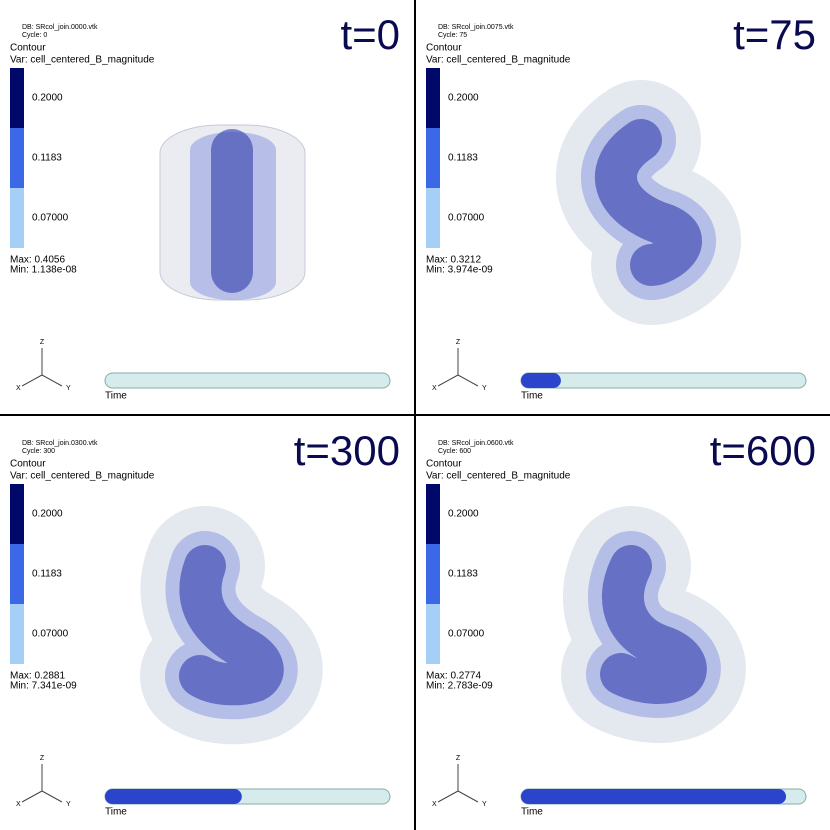  Describe the element at coordinates (347, 450) in the screenshot. I see `time-stamp: t=300` at that location.